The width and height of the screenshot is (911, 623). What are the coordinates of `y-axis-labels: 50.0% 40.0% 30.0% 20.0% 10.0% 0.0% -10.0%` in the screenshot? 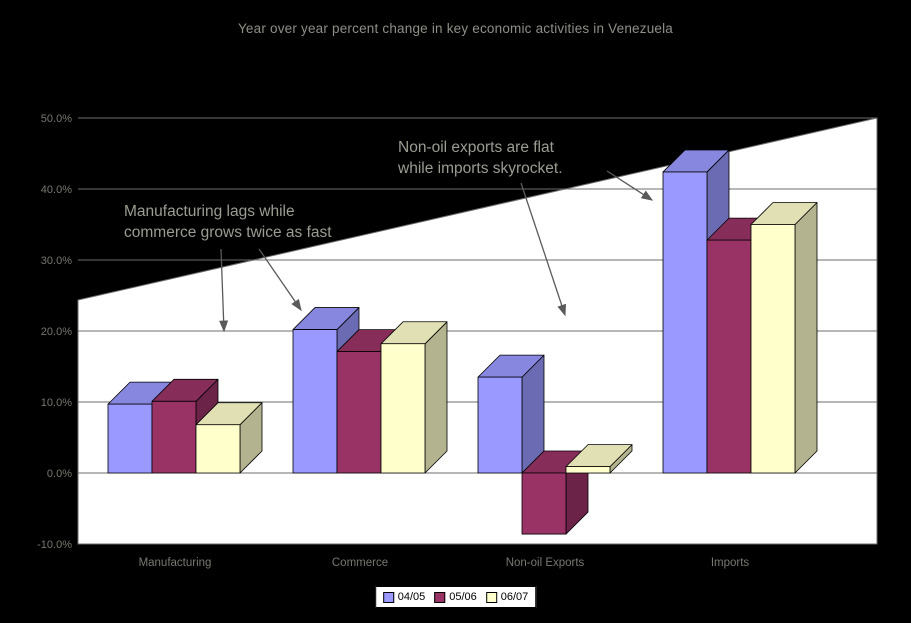 It's located at (54, 332).